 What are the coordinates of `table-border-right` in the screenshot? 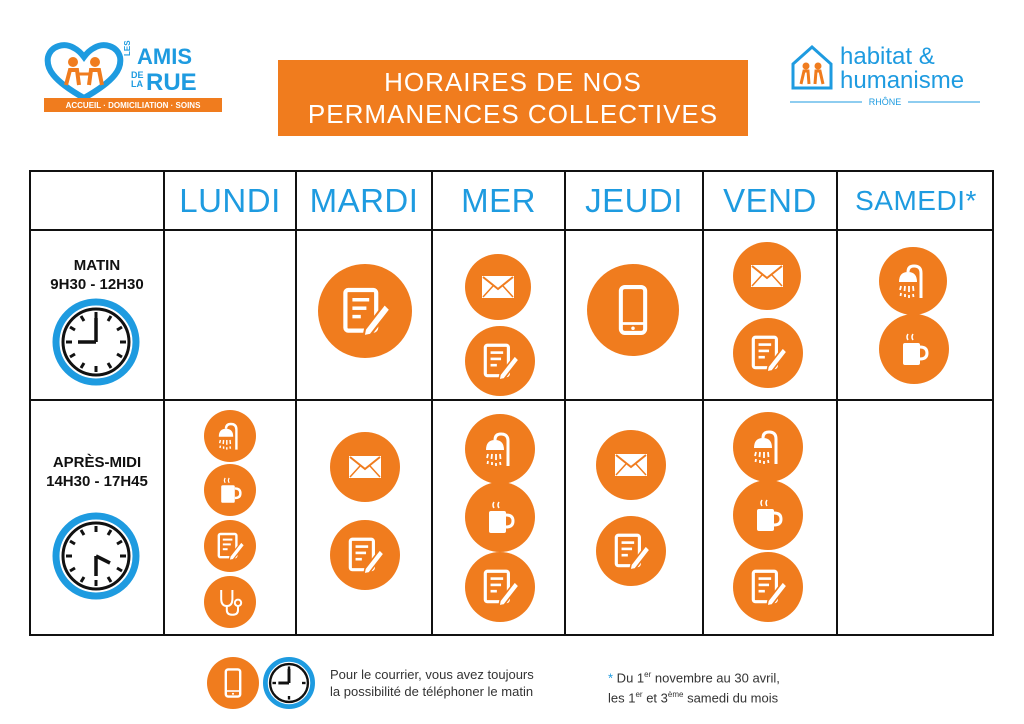 It's located at (993, 403).